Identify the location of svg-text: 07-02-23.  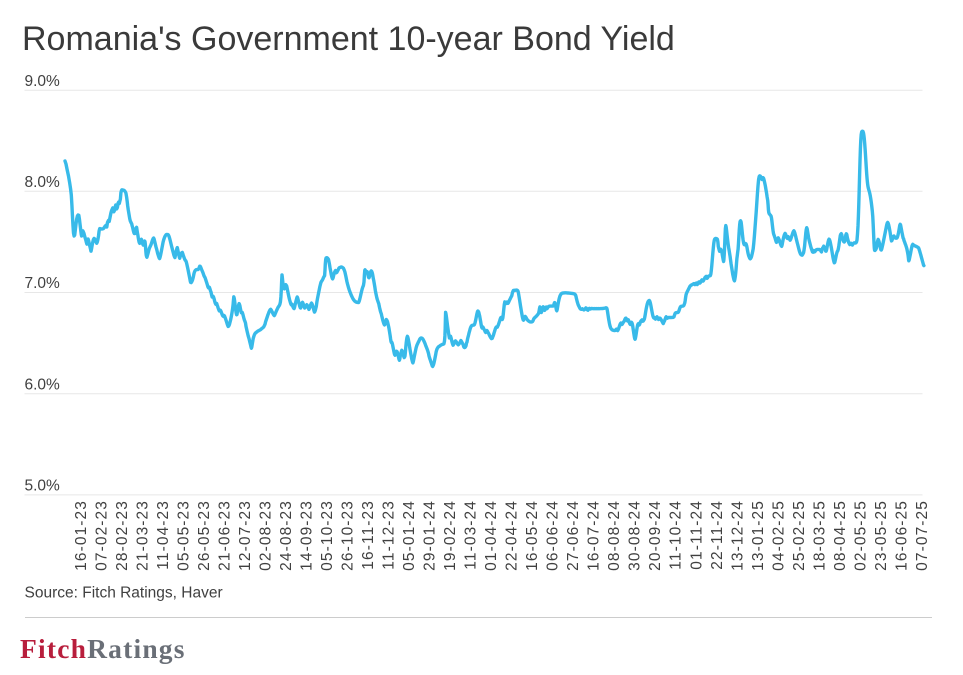
(101, 535).